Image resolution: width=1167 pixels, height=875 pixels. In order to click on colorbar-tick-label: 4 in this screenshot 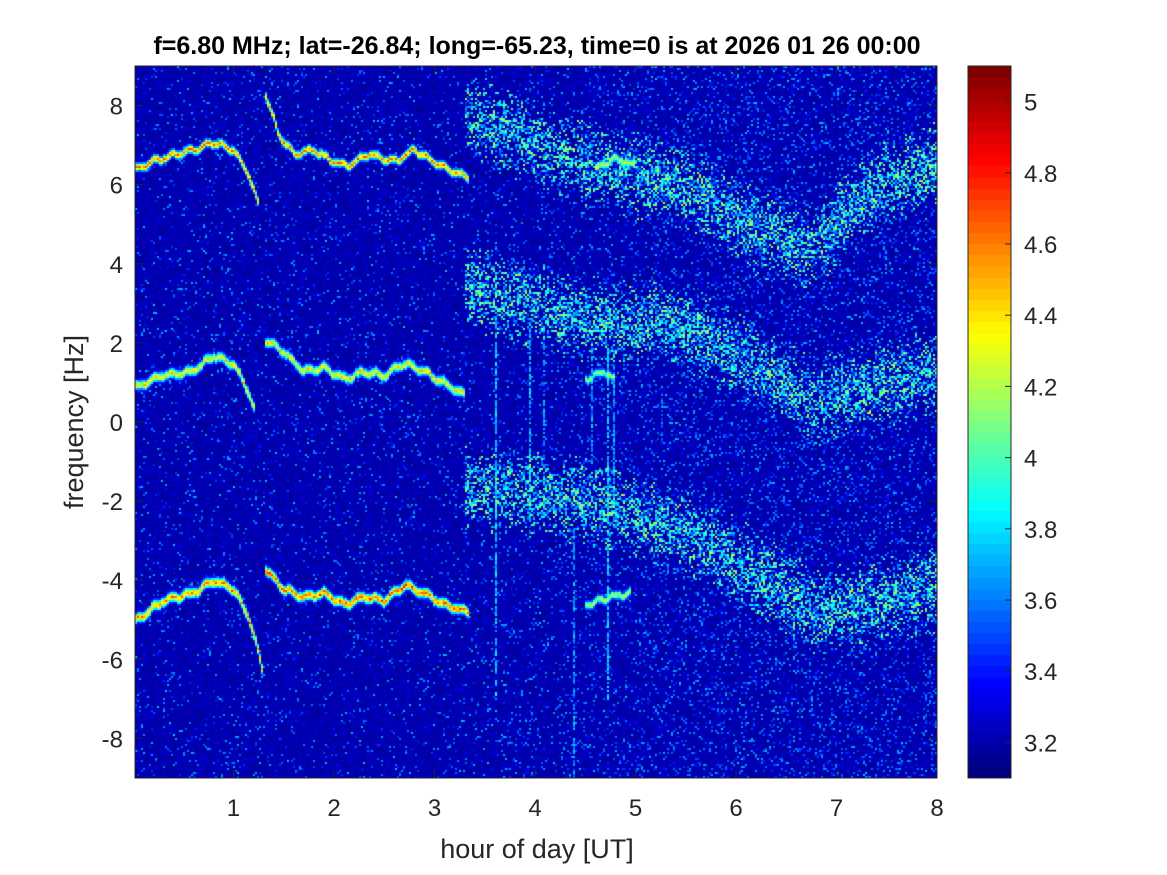, I will do `click(1030, 459)`.